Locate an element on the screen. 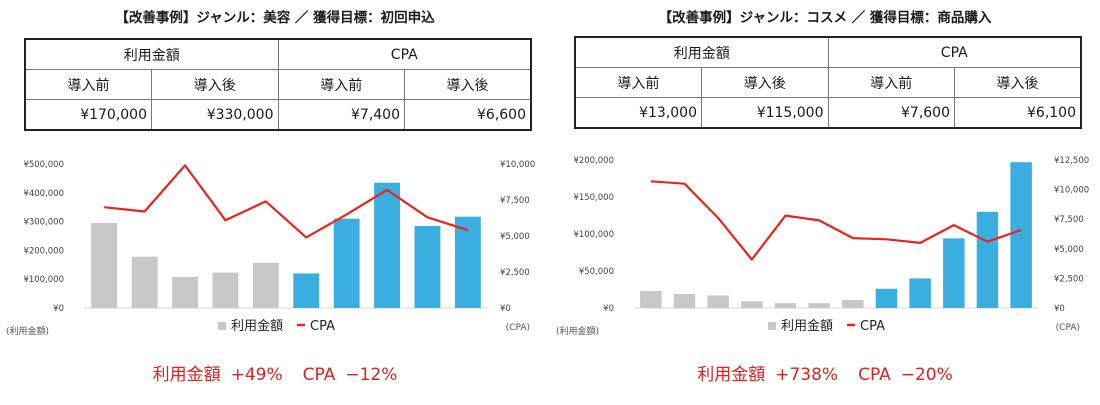 The image size is (1100, 405). value-spend-after: ¥115,000 is located at coordinates (765, 113).